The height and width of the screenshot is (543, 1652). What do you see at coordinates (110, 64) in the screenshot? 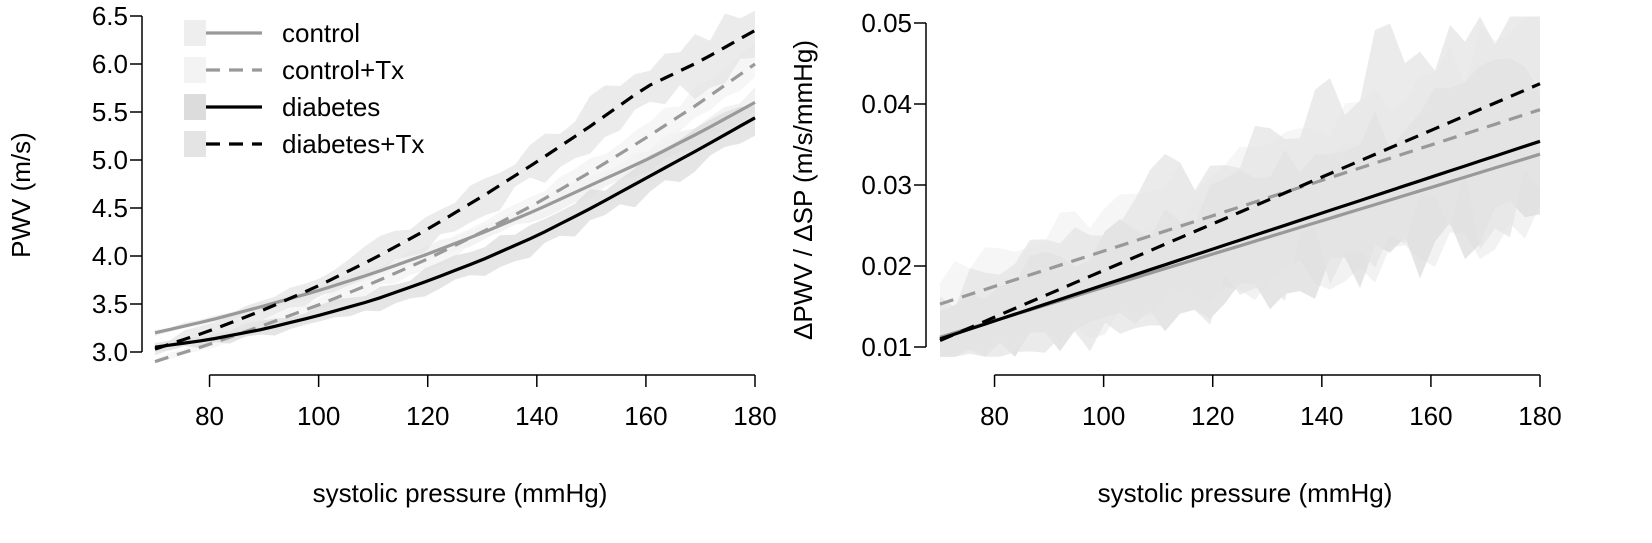
I see `y-tick-label: 6.0` at bounding box center [110, 64].